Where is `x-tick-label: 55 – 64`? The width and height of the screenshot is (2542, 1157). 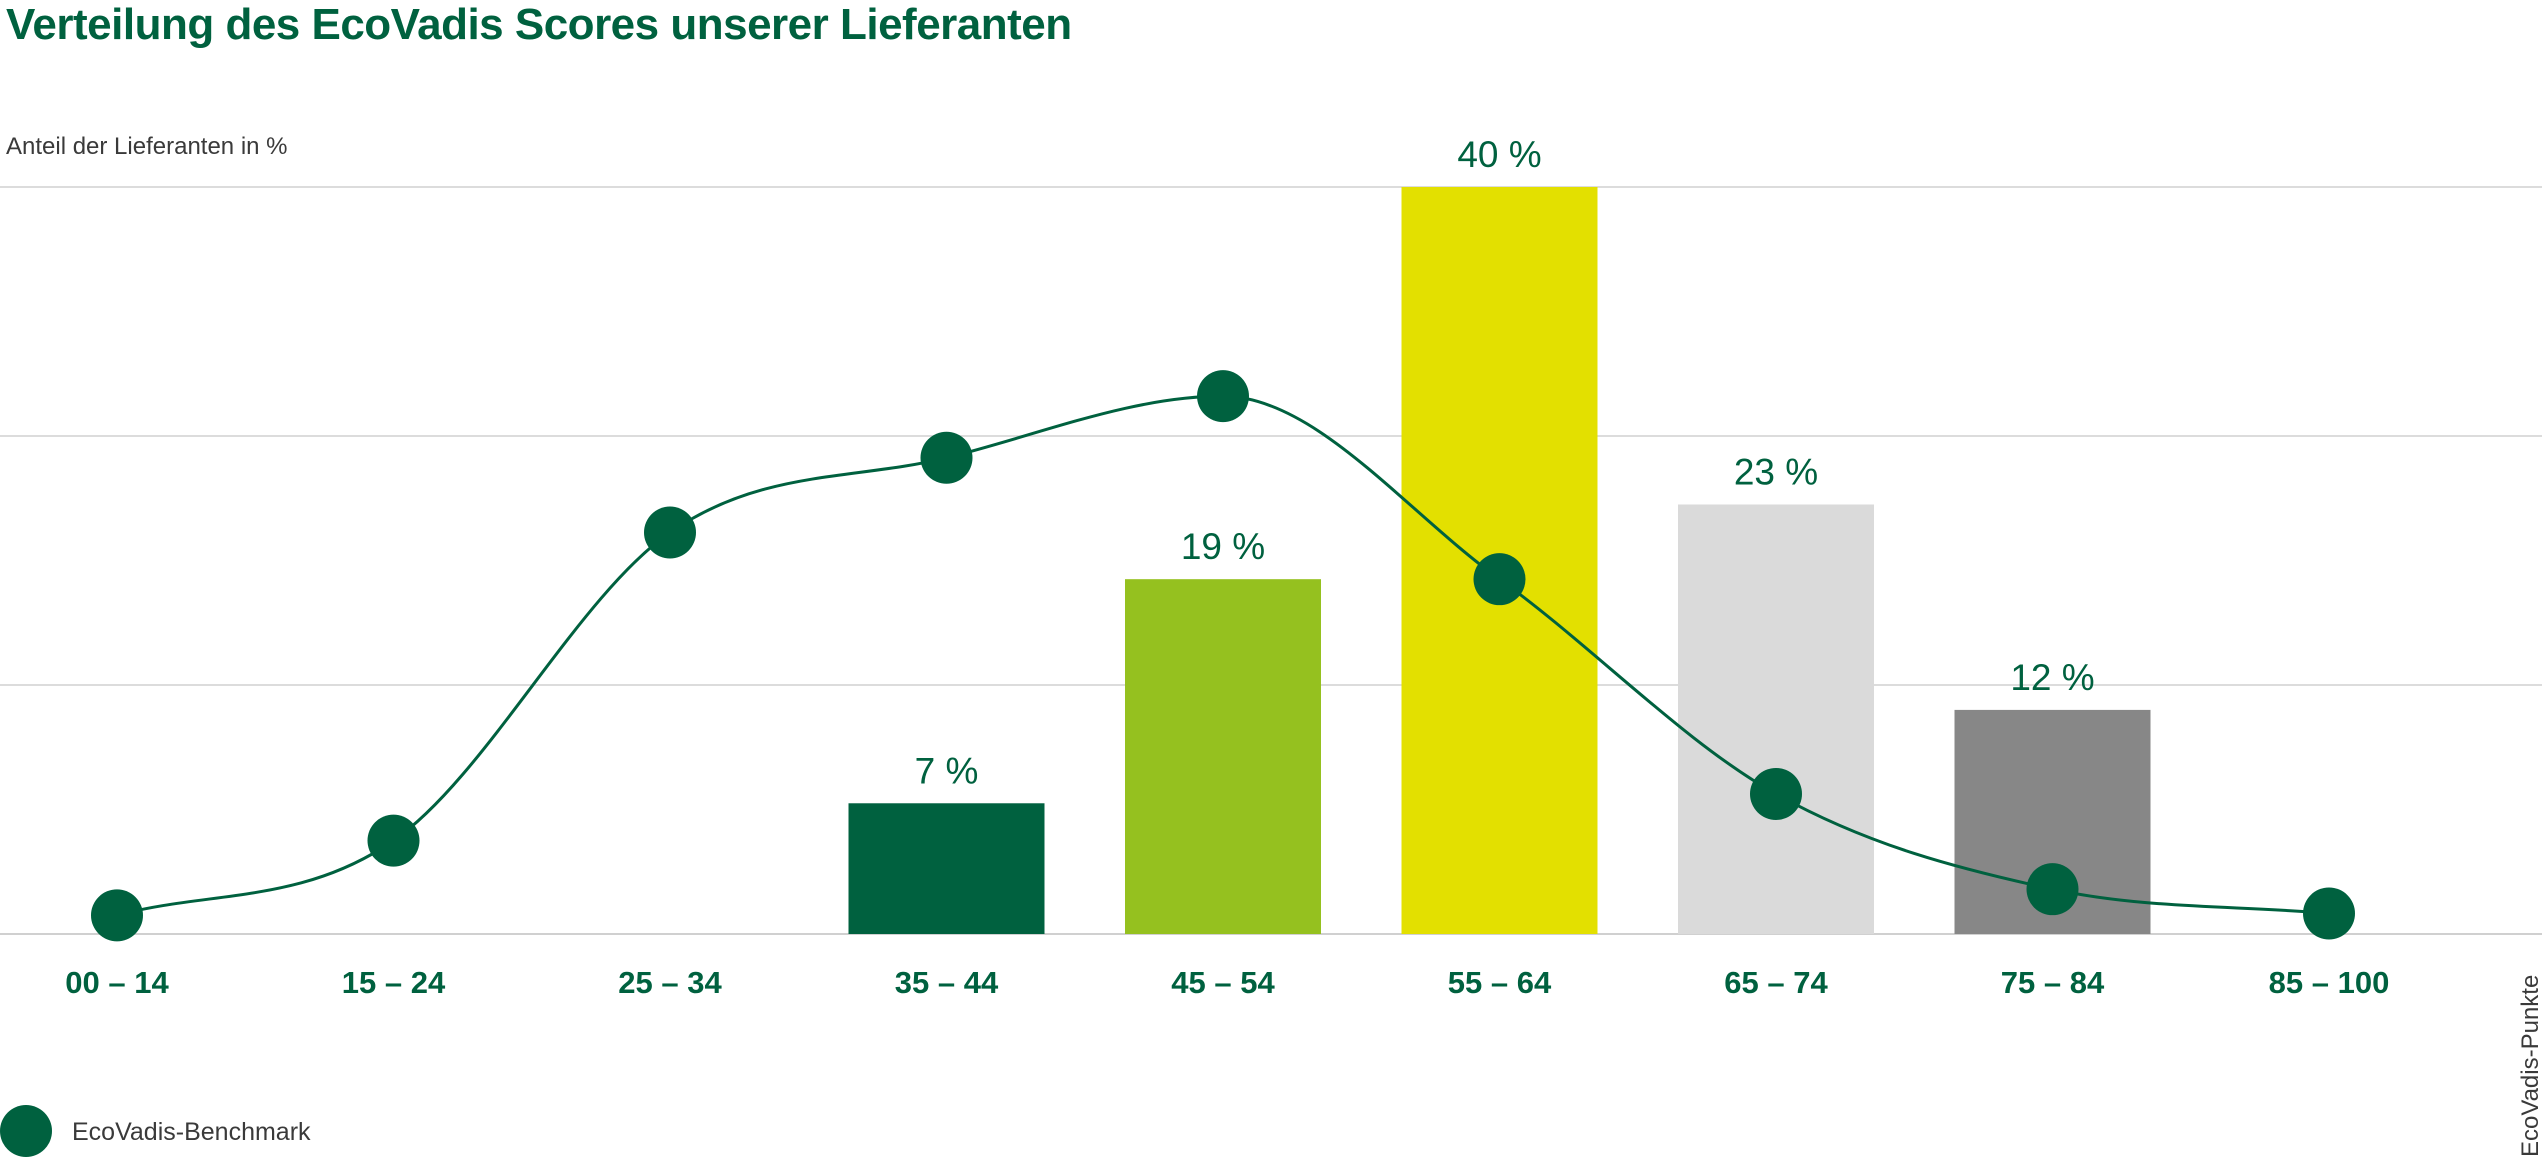 x-tick-label: 55 – 64 is located at coordinates (1500, 982).